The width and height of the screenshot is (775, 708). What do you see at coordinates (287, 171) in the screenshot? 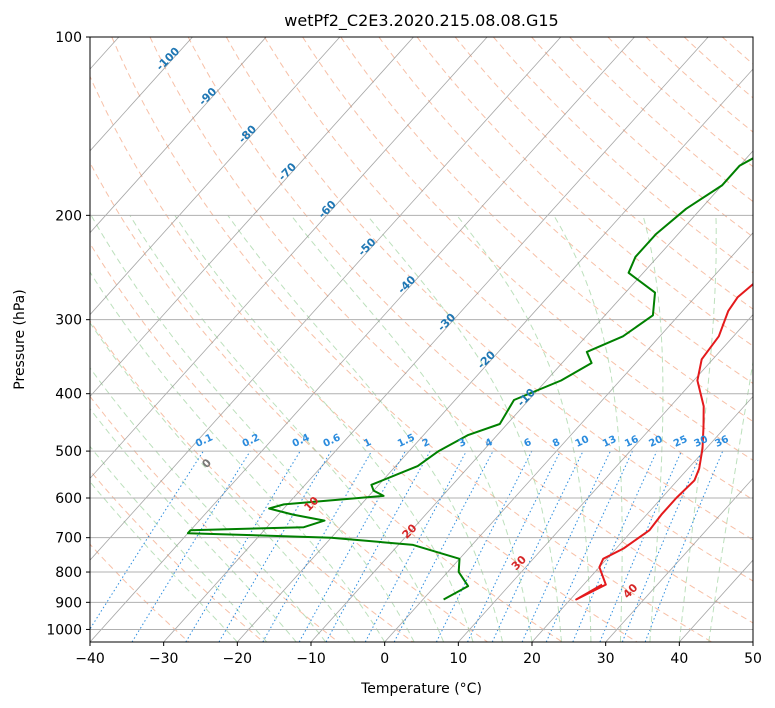
I see `isotherm-label: -70` at bounding box center [287, 171].